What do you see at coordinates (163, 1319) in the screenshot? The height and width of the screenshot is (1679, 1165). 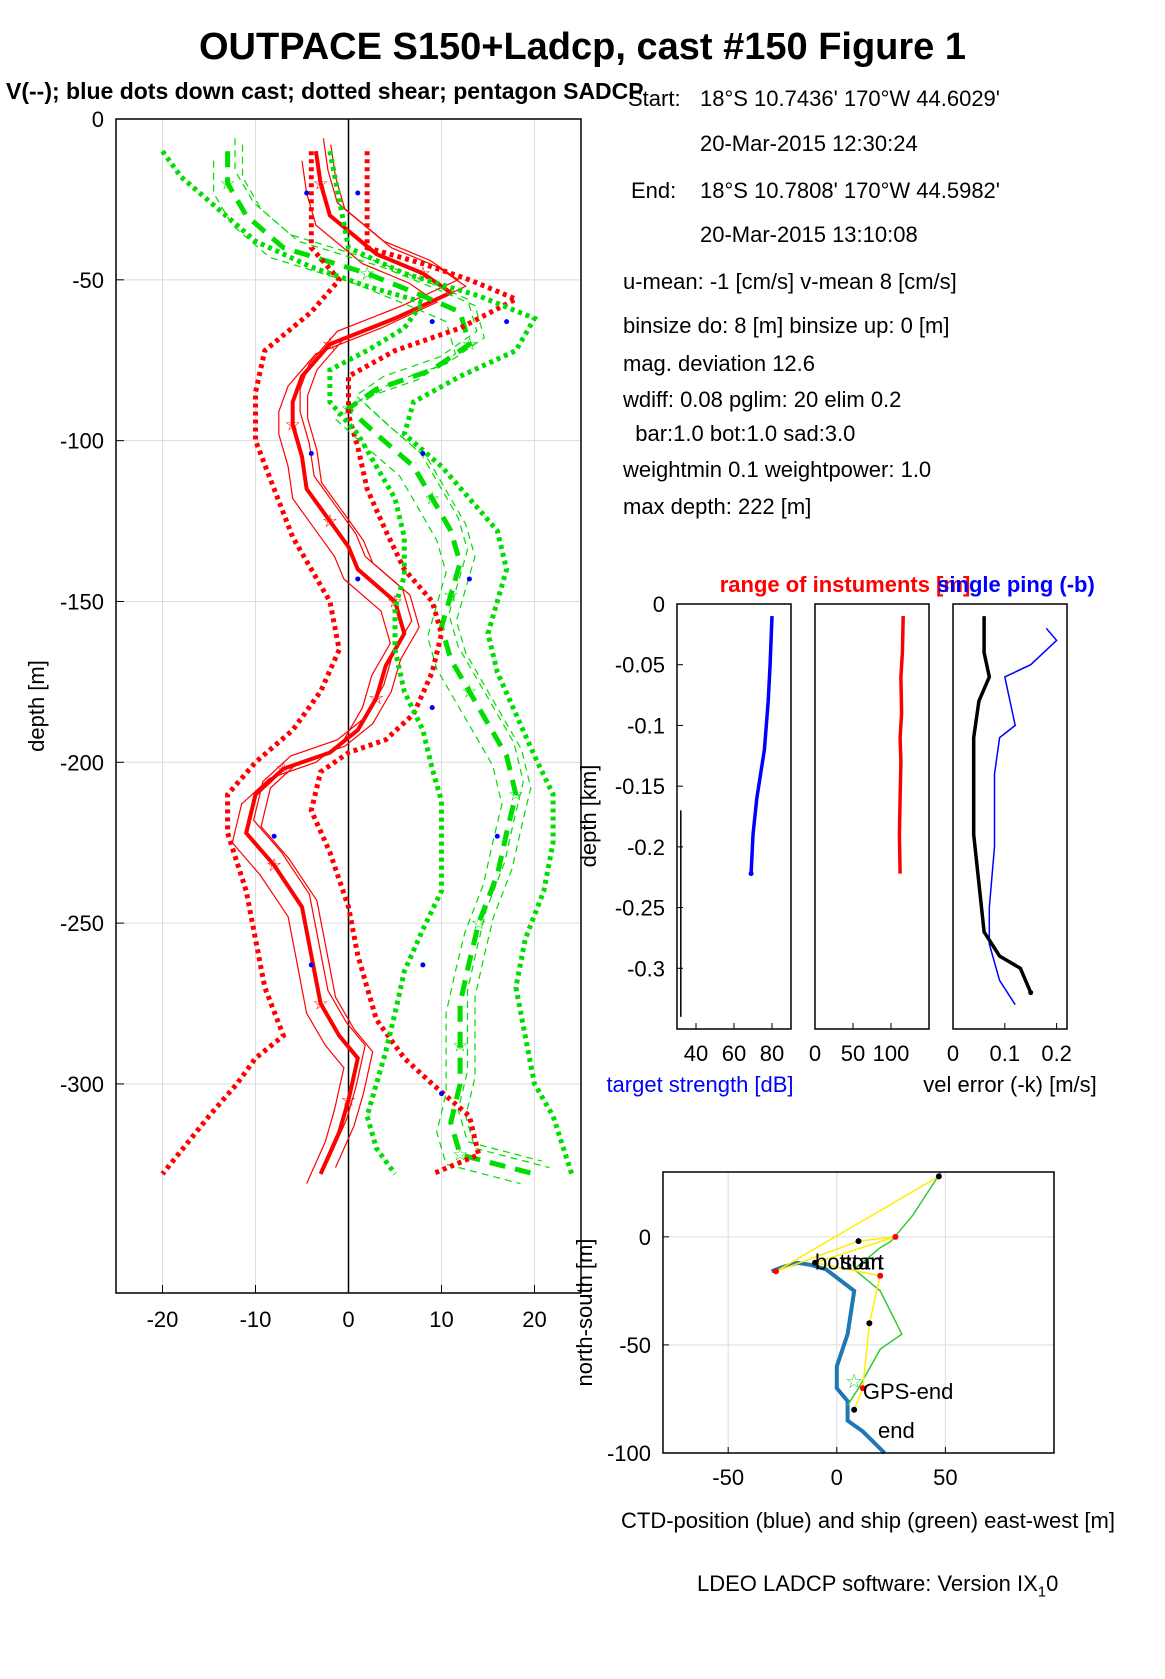 I see `x-tick-label: -20` at bounding box center [163, 1319].